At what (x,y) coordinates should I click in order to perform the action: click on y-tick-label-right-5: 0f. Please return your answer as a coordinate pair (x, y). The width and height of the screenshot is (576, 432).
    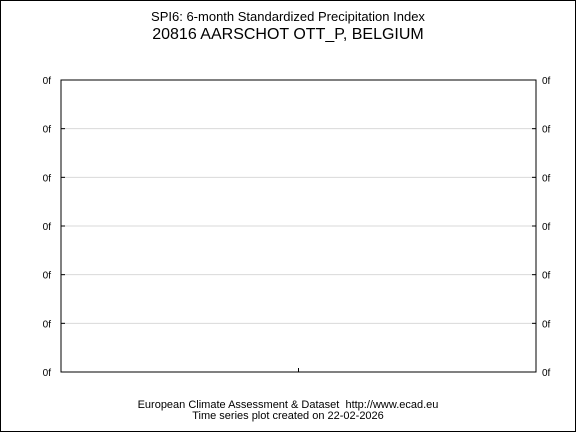
    Looking at the image, I should click on (546, 324).